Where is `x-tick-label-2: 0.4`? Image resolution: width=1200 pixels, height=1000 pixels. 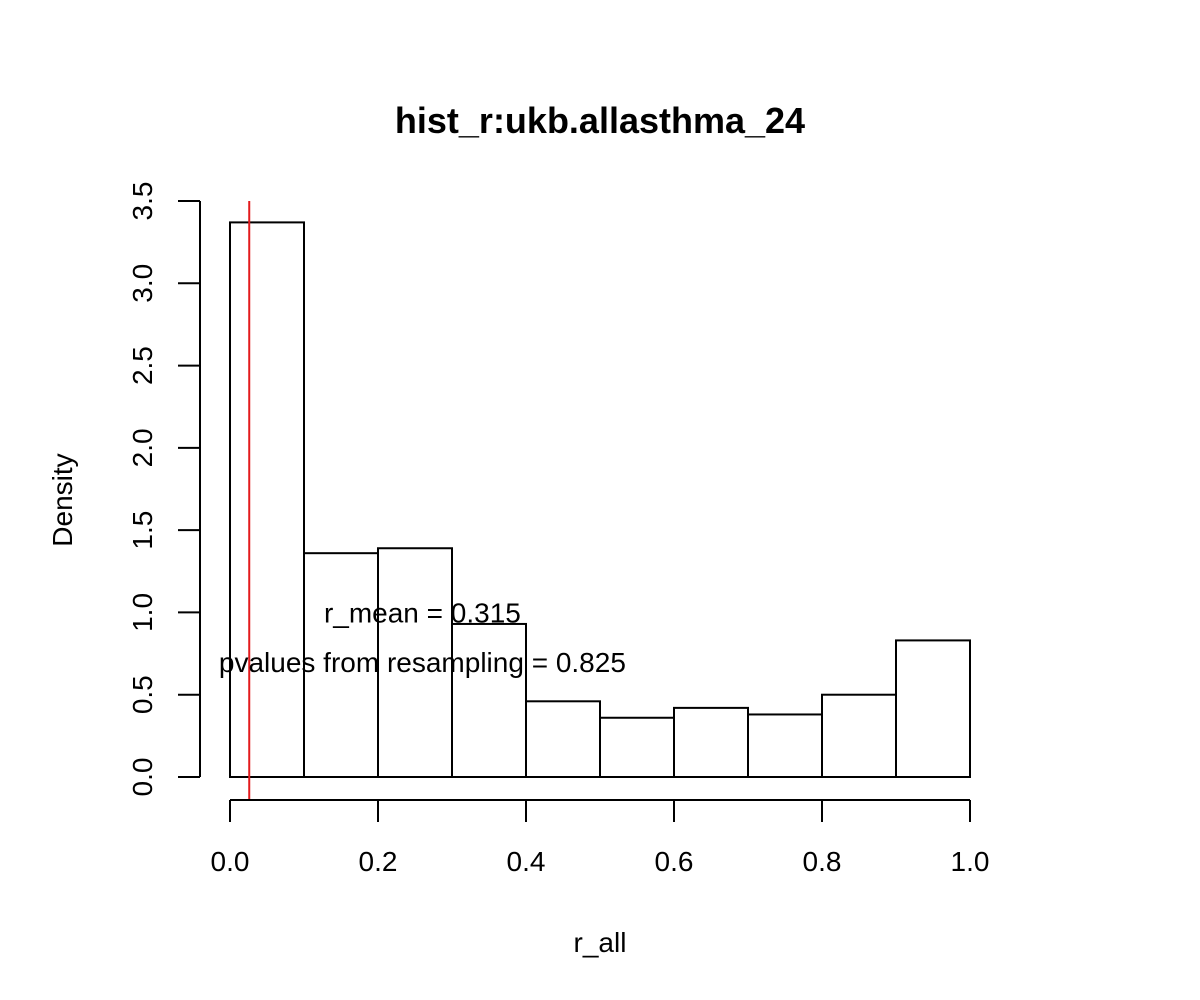
x-tick-label-2: 0.4 is located at coordinates (526, 861).